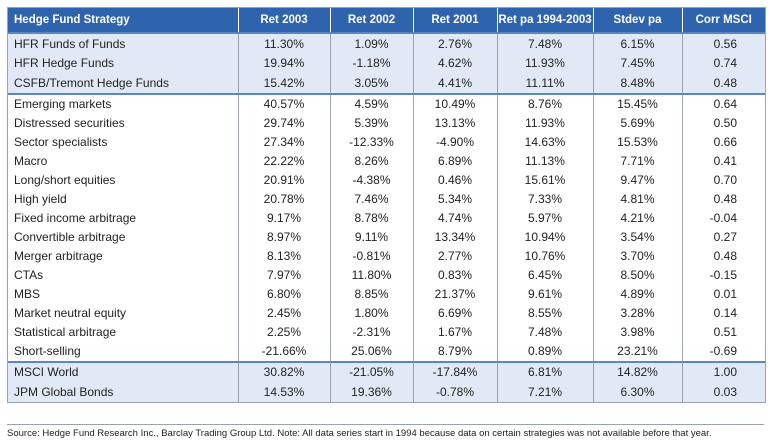 The height and width of the screenshot is (448, 770). Describe the element at coordinates (283, 313) in the screenshot. I see `value-cell: 2.45%` at that location.